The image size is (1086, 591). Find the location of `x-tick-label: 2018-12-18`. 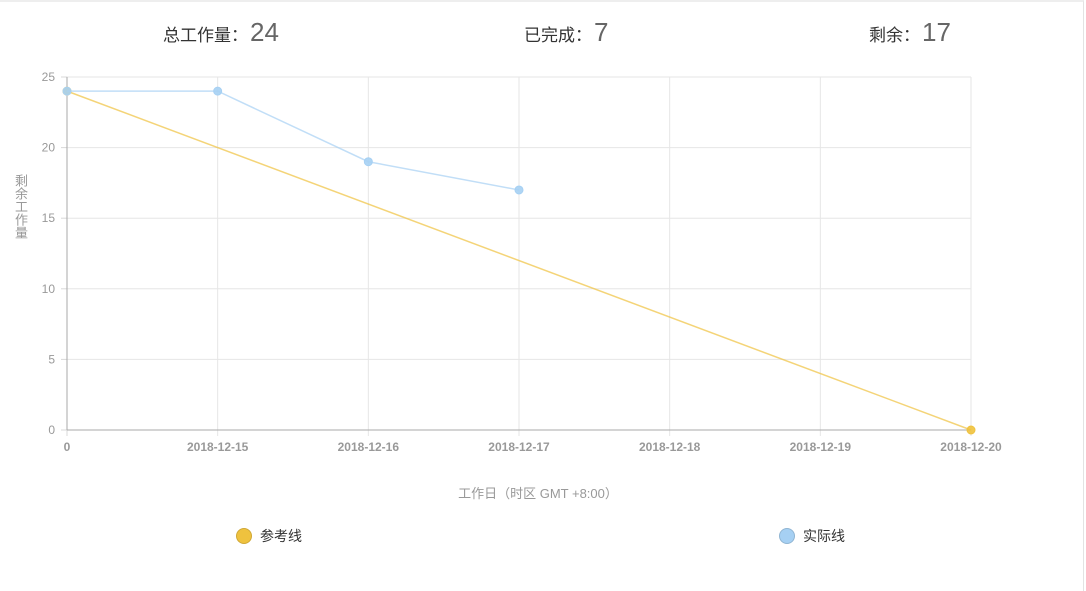

x-tick-label: 2018-12-18 is located at coordinates (670, 447).